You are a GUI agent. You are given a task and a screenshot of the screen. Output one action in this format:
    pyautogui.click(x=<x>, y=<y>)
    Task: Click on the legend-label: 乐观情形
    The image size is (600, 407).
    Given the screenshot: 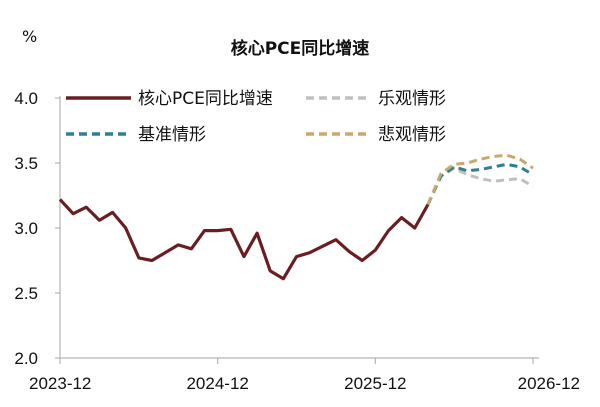 What is the action you would take?
    pyautogui.click(x=412, y=99)
    